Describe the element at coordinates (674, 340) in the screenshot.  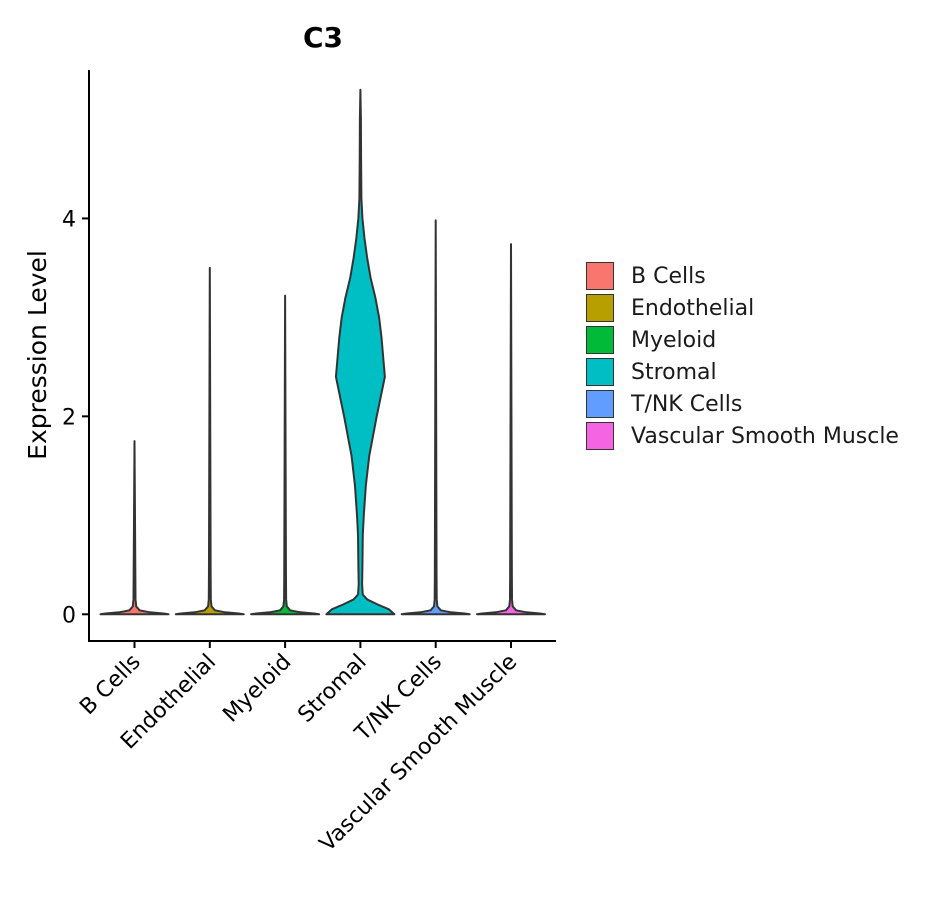
I see `legend-label: Myeloid` at that location.